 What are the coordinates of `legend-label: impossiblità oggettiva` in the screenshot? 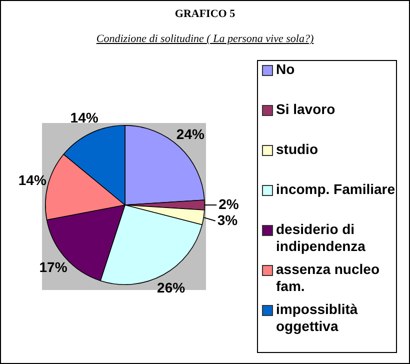 It's located at (317, 318).